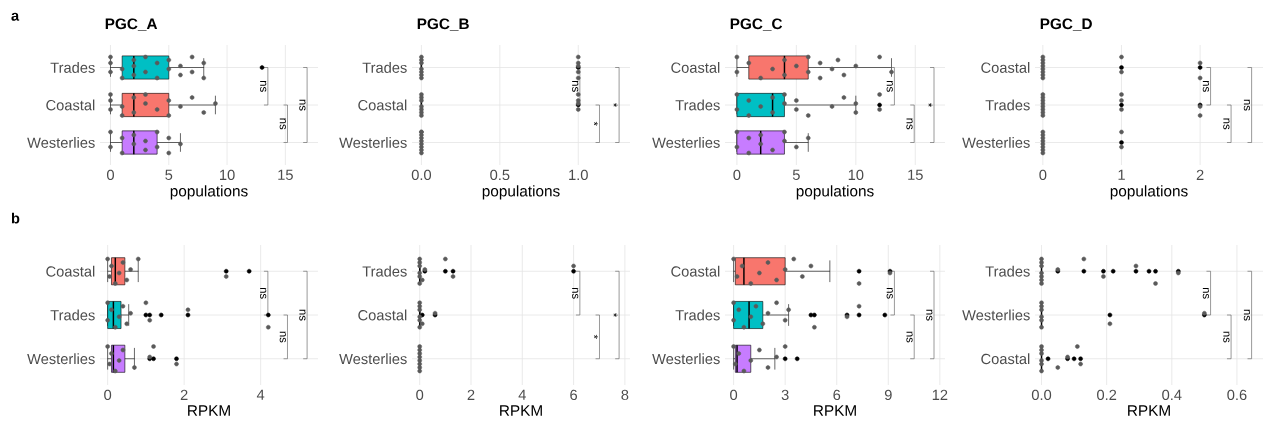 This screenshot has width=1270, height=429. What do you see at coordinates (131, 24) in the screenshot?
I see `chart-title: PGC_A` at bounding box center [131, 24].